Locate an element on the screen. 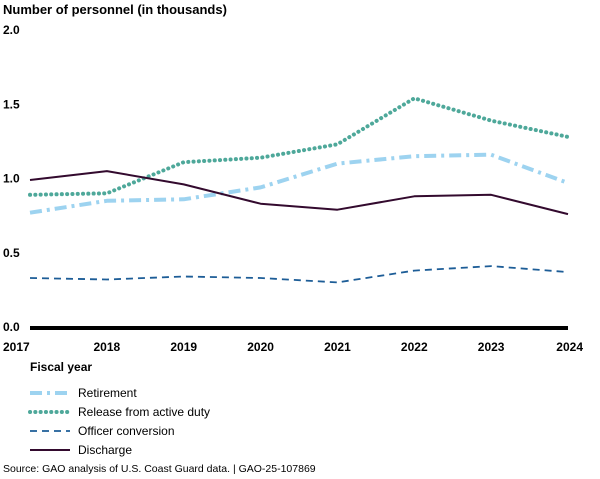 The width and height of the screenshot is (600, 479). legend-label: Officer conversion is located at coordinates (126, 431).